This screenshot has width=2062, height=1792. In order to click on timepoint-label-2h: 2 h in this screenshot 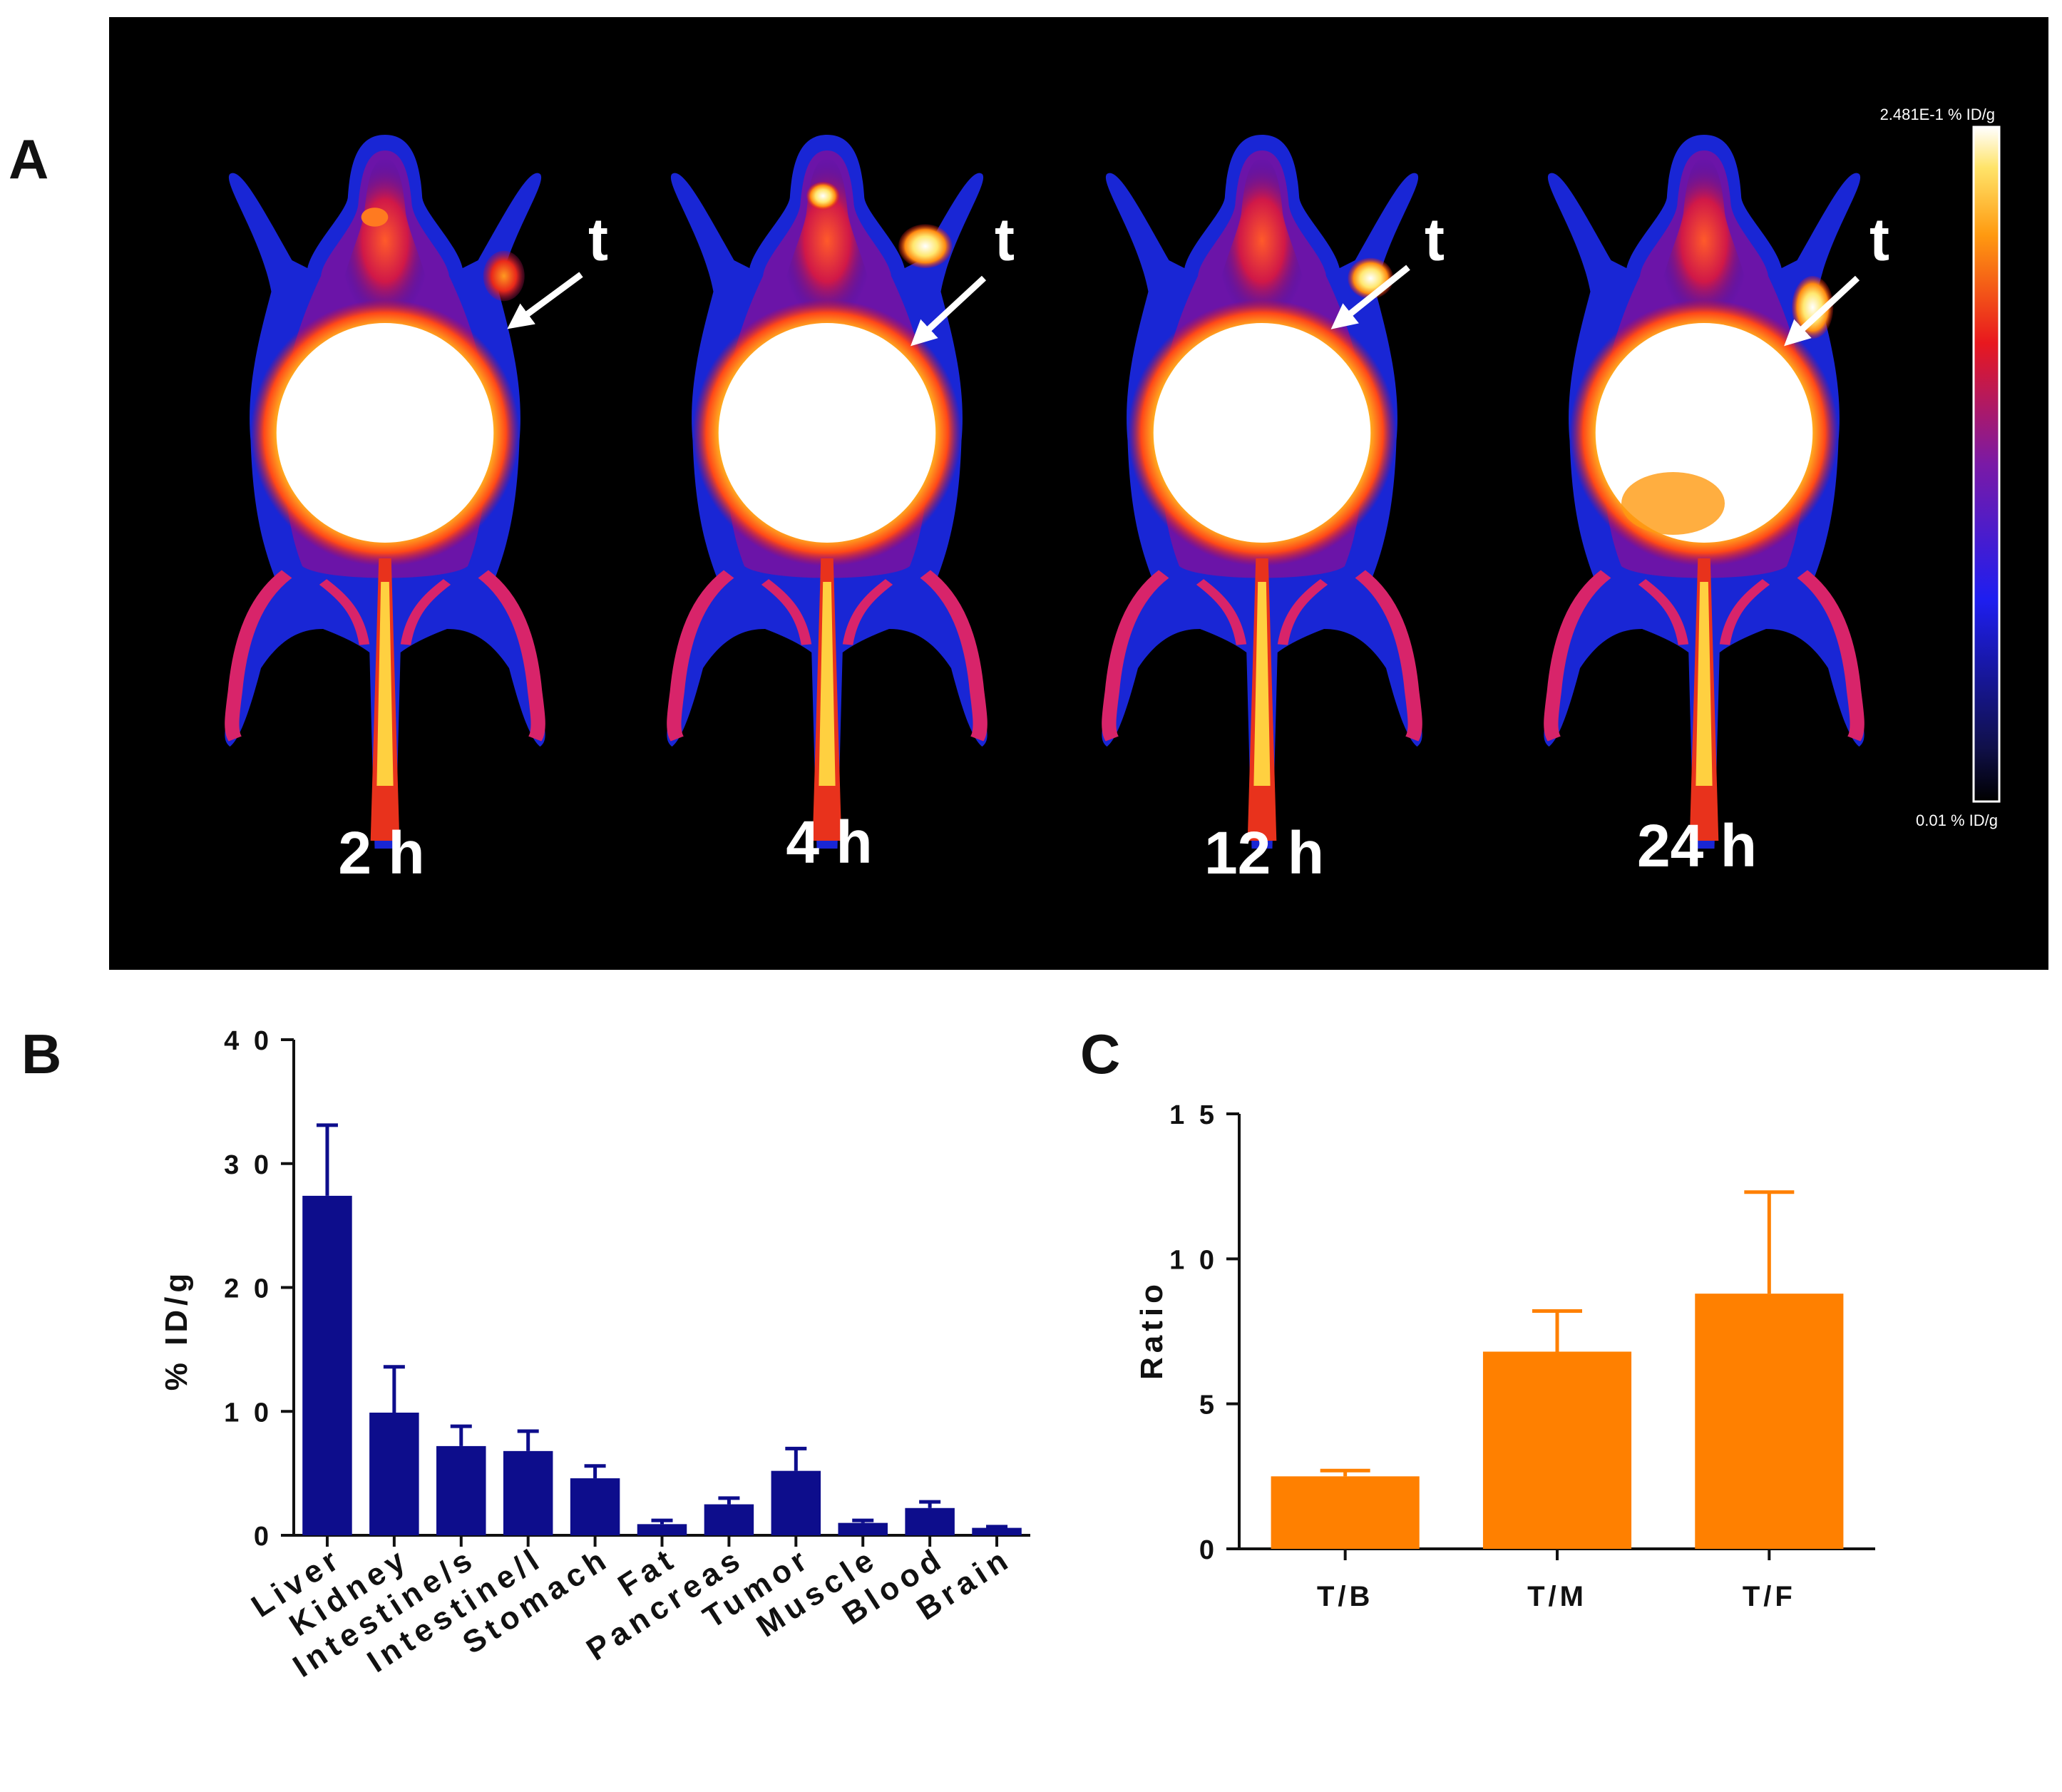, I will do `click(381, 852)`.